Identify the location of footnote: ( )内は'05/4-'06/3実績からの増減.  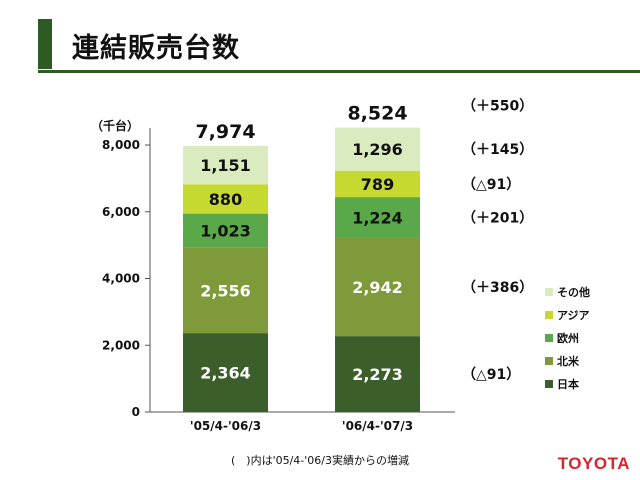
(319, 460).